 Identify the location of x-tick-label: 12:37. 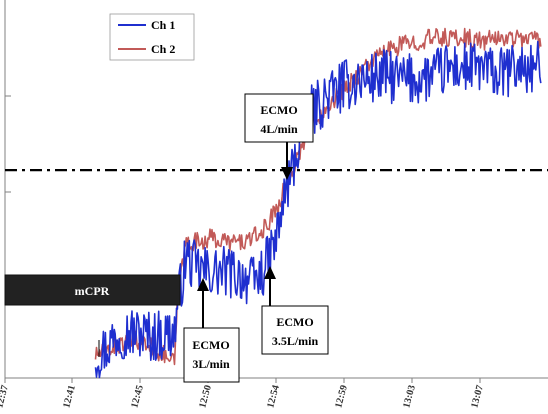
(5, 396).